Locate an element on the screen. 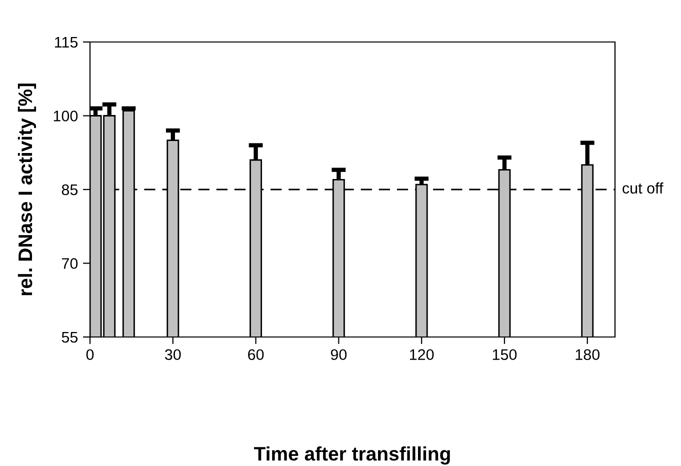 The image size is (681, 466). x-axis-title: Time after transfilling is located at coordinates (352, 455).